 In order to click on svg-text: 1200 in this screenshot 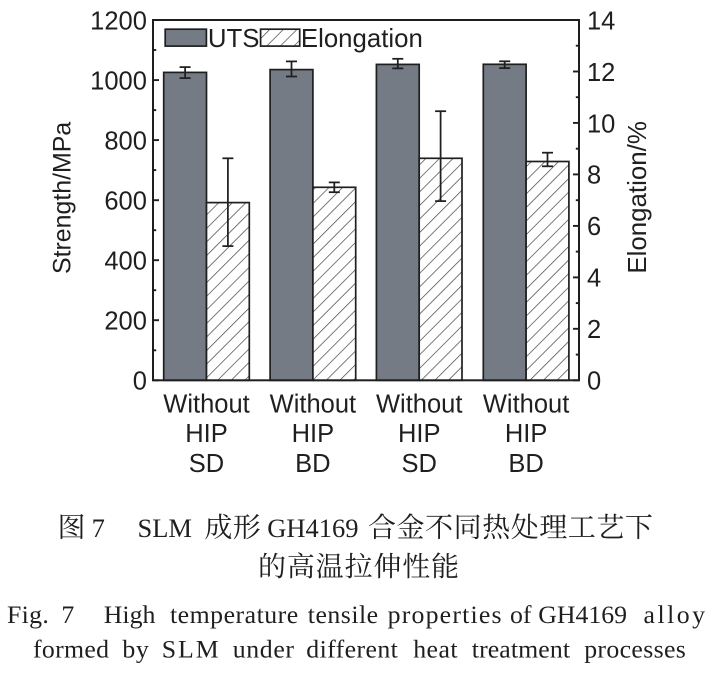, I will do `click(118, 21)`.